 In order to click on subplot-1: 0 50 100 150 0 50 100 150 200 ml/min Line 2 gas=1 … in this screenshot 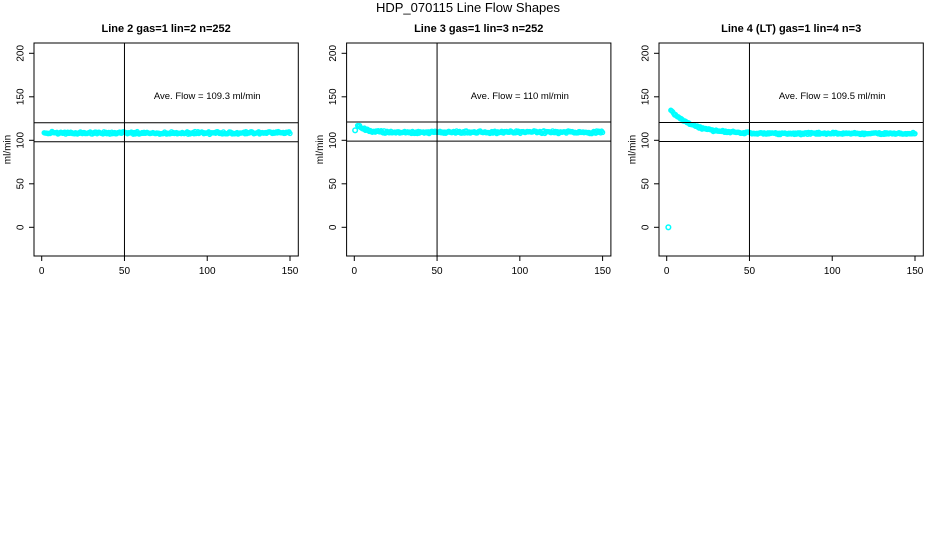, I will do `click(151, 150)`.